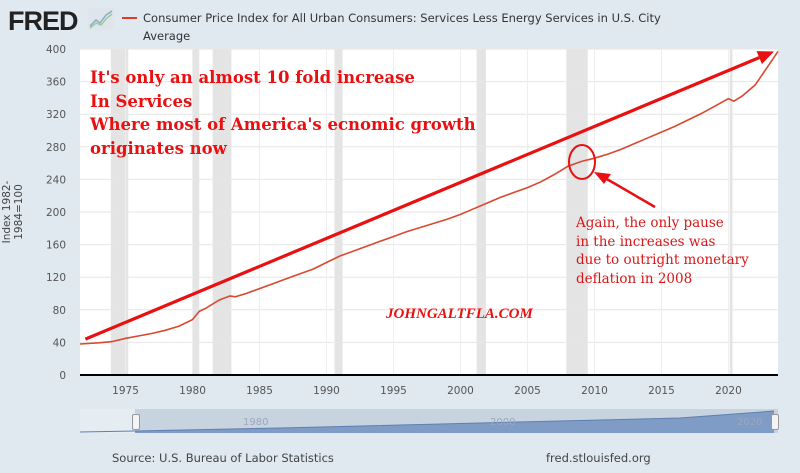  Describe the element at coordinates (750, 422) in the screenshot. I see `navigator-label: 2020` at that location.